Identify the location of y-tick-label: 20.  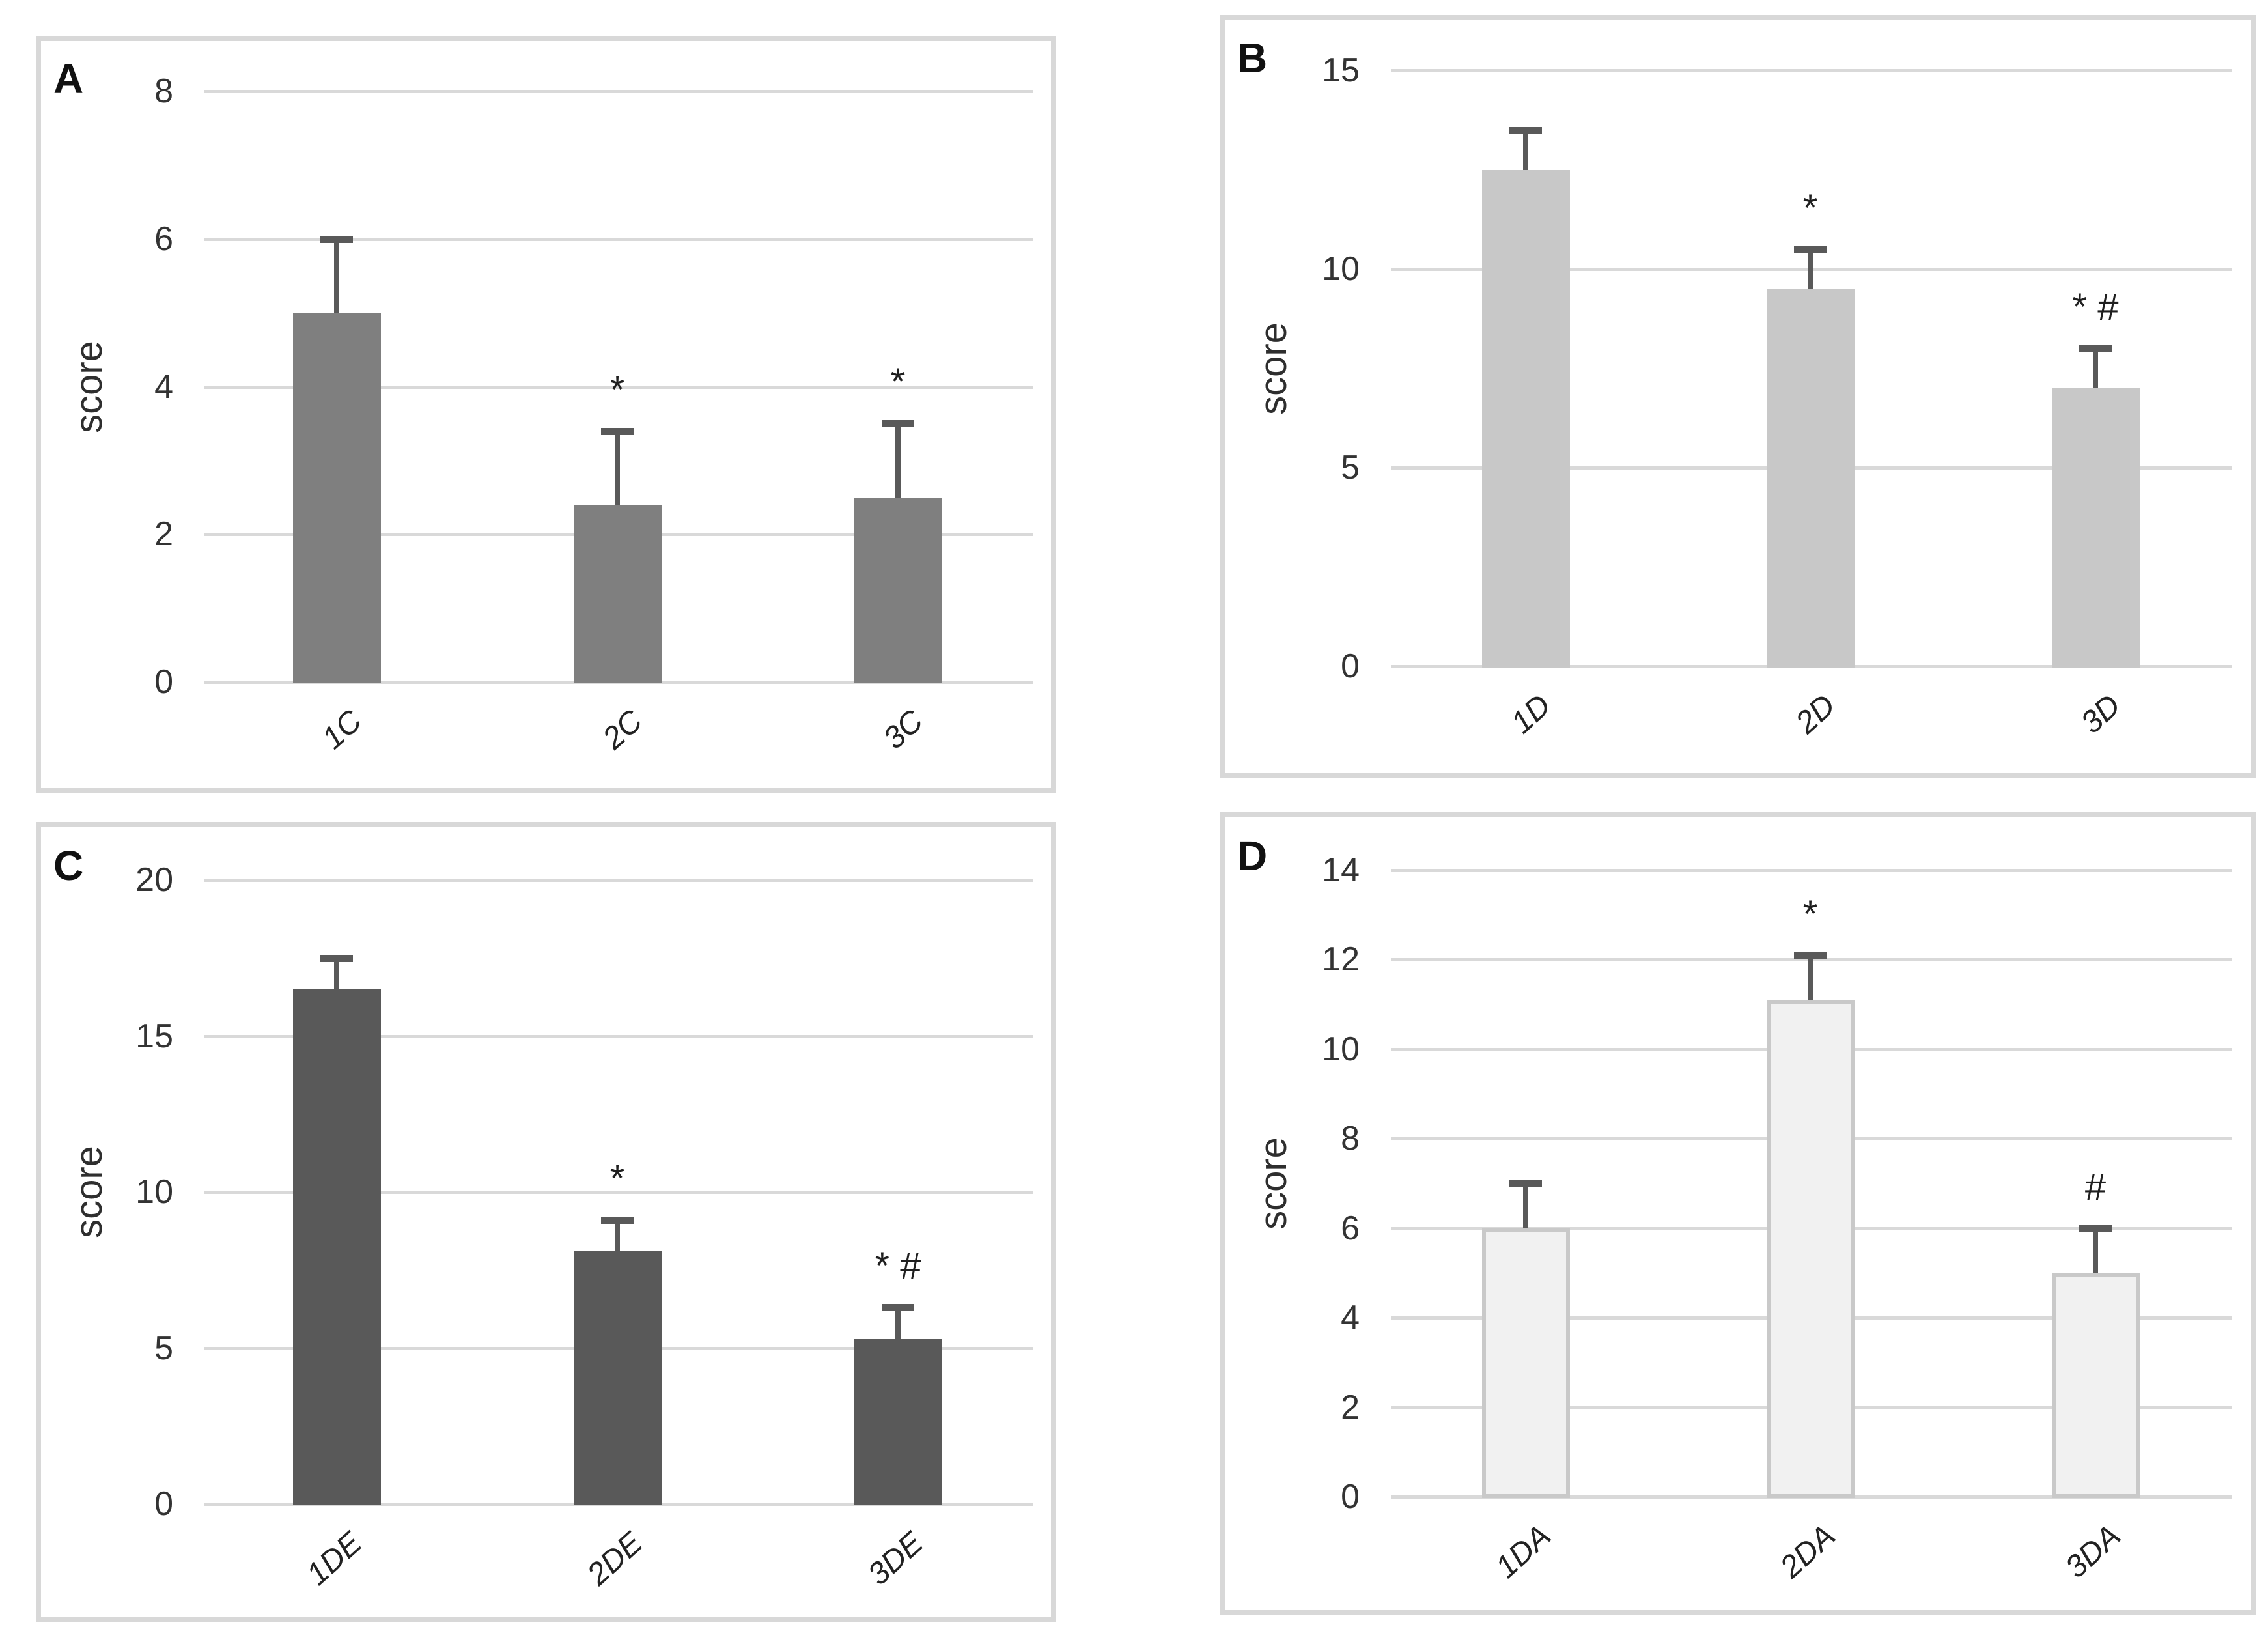
(154, 880).